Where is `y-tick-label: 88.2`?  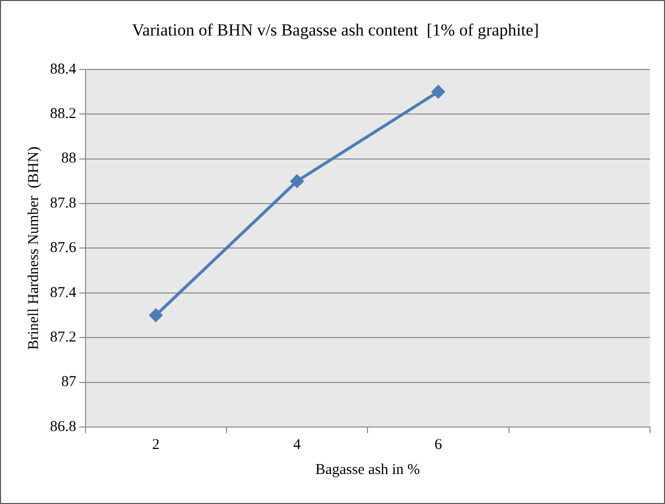
y-tick-label: 88.2 is located at coordinates (63, 114).